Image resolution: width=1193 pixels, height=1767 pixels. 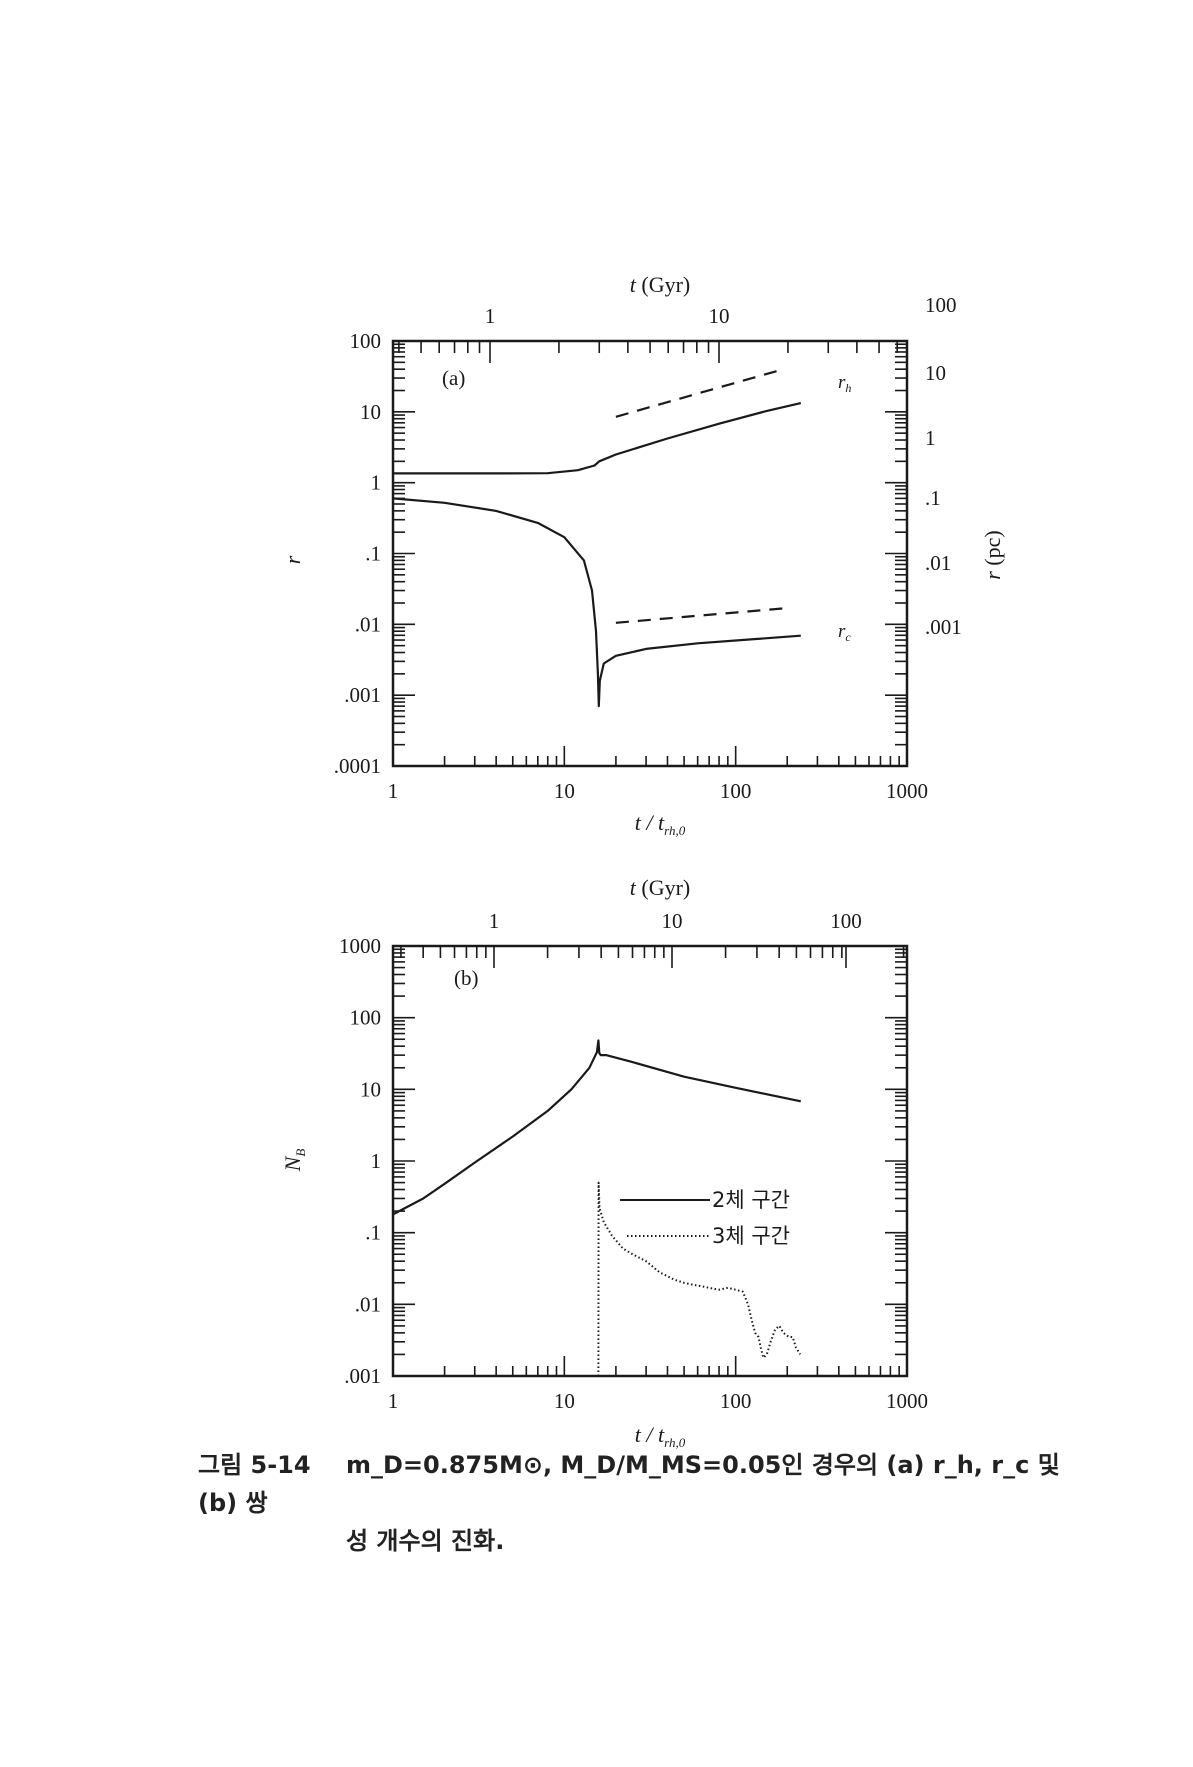 I want to click on caption-figure-number: 그림 5-14, so click(x=254, y=1465).